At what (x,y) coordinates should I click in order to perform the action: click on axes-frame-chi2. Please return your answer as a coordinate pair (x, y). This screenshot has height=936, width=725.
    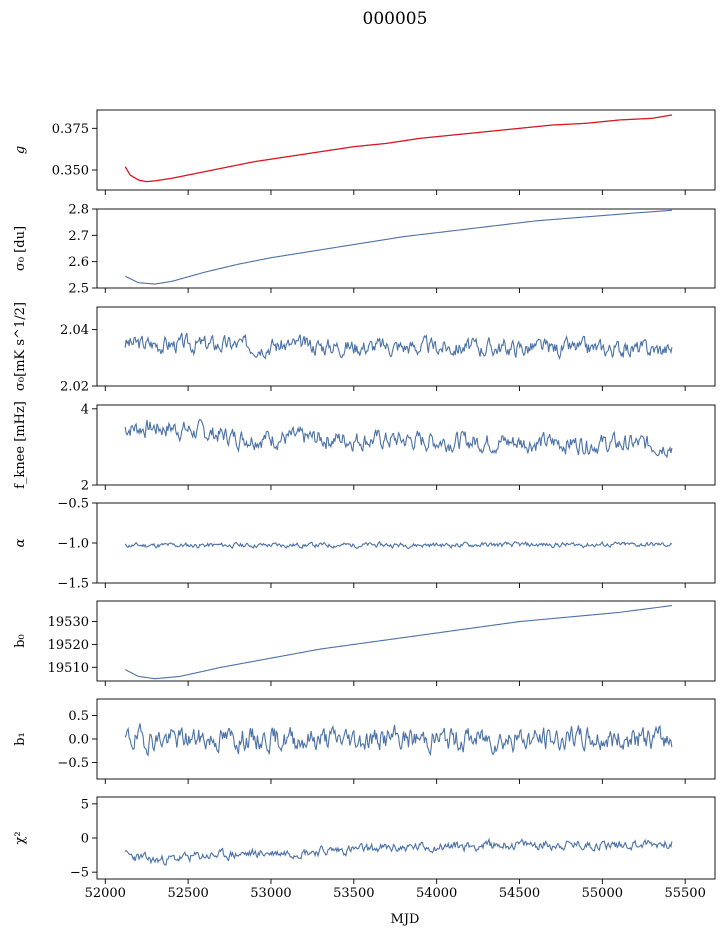
    Looking at the image, I should click on (406, 838).